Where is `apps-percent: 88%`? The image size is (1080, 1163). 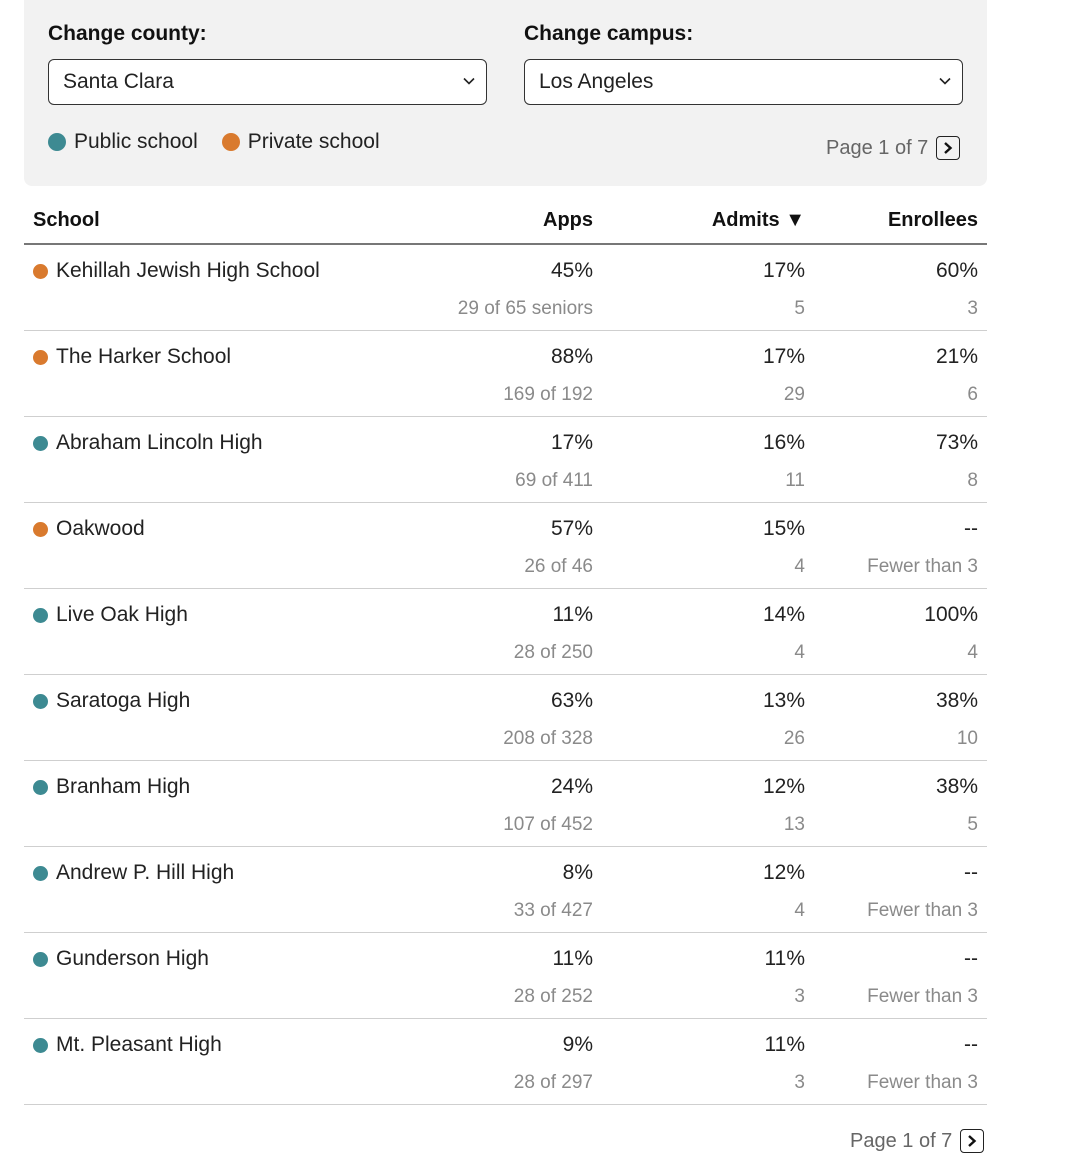 apps-percent: 88% is located at coordinates (571, 356).